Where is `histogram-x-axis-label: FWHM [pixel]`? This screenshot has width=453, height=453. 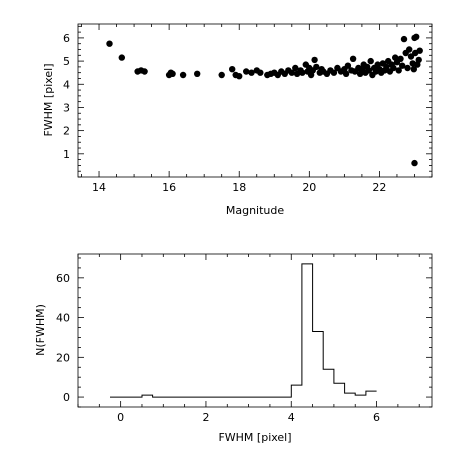 histogram-x-axis-label: FWHM [pixel] is located at coordinates (254, 437).